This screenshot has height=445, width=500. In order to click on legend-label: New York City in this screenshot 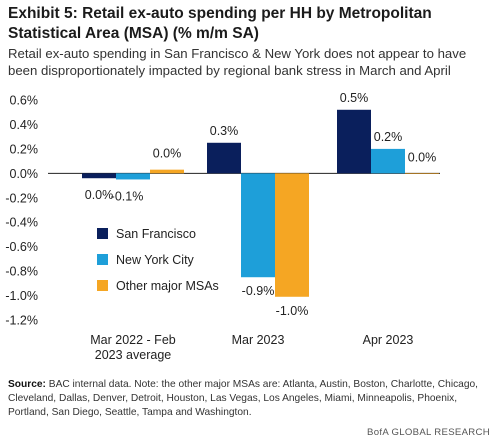, I will do `click(155, 260)`.